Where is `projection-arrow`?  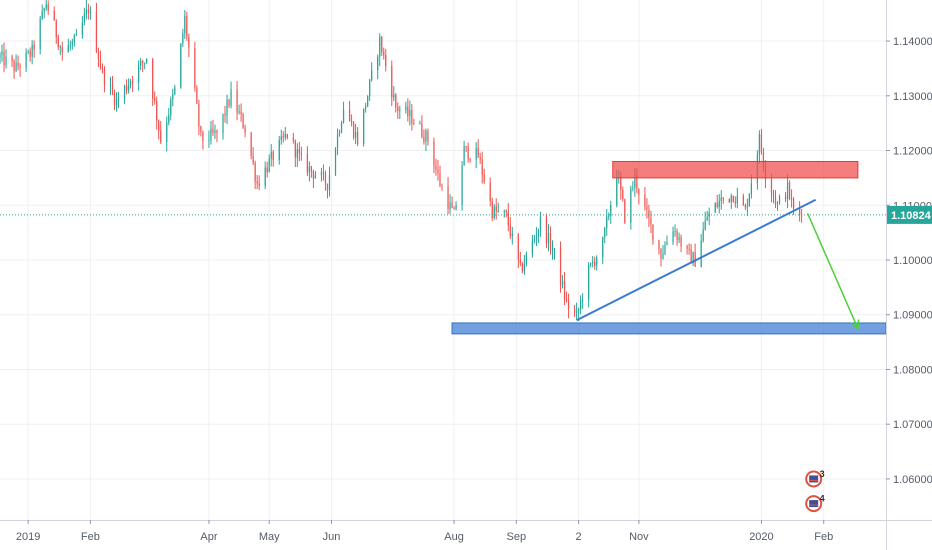 projection-arrow is located at coordinates (833, 271).